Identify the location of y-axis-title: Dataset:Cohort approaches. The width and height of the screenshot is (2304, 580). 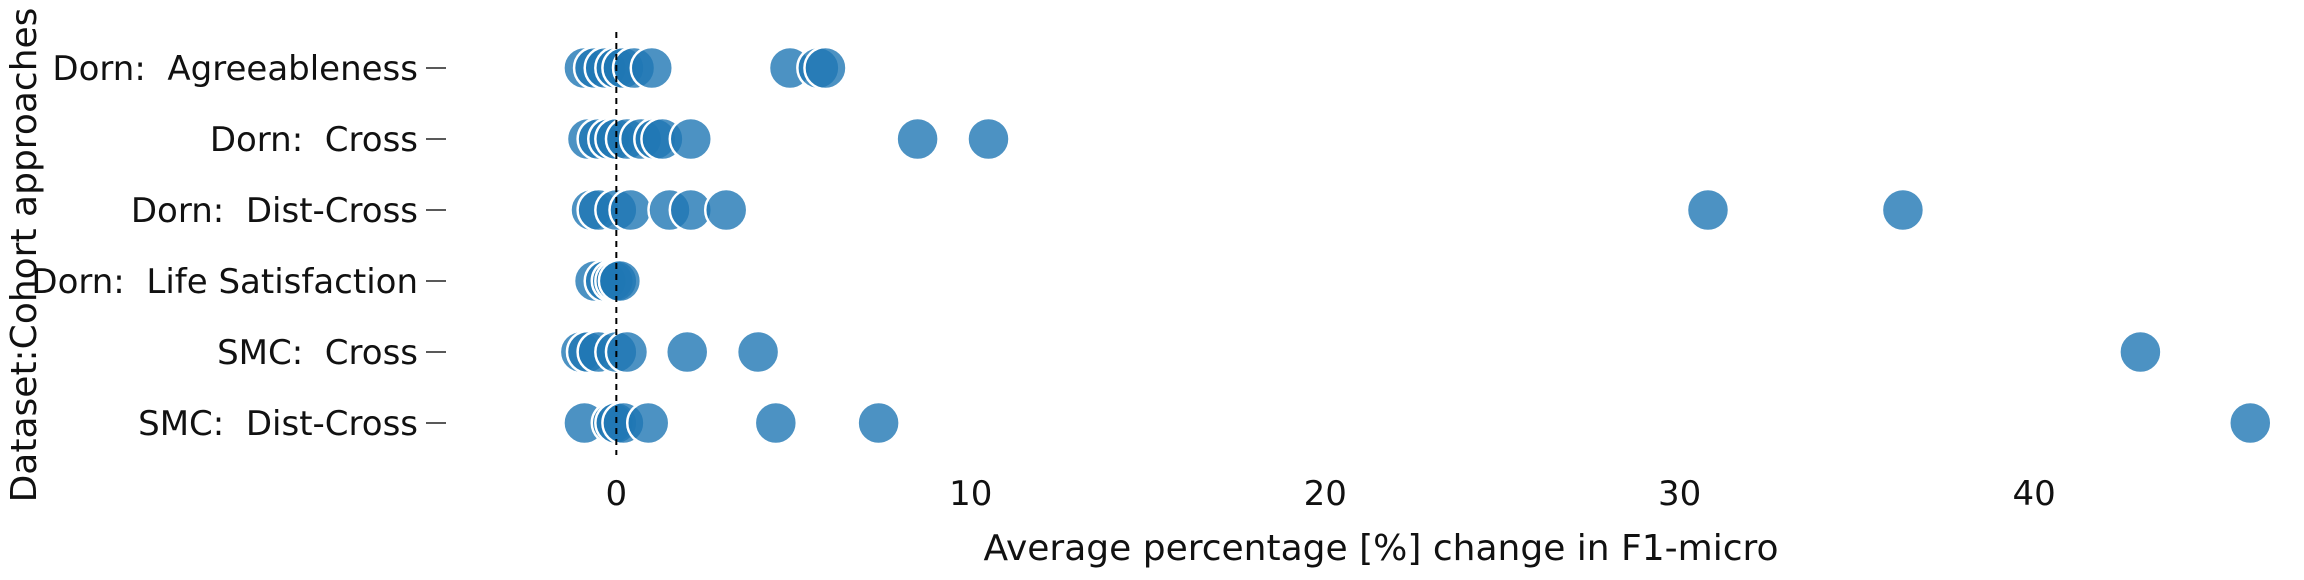
(24, 255).